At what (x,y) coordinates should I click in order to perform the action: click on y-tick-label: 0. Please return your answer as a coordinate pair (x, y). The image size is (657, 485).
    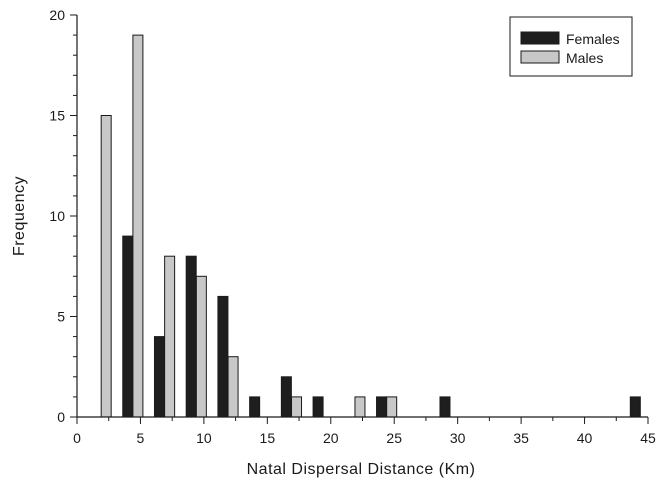
    Looking at the image, I should click on (61, 417).